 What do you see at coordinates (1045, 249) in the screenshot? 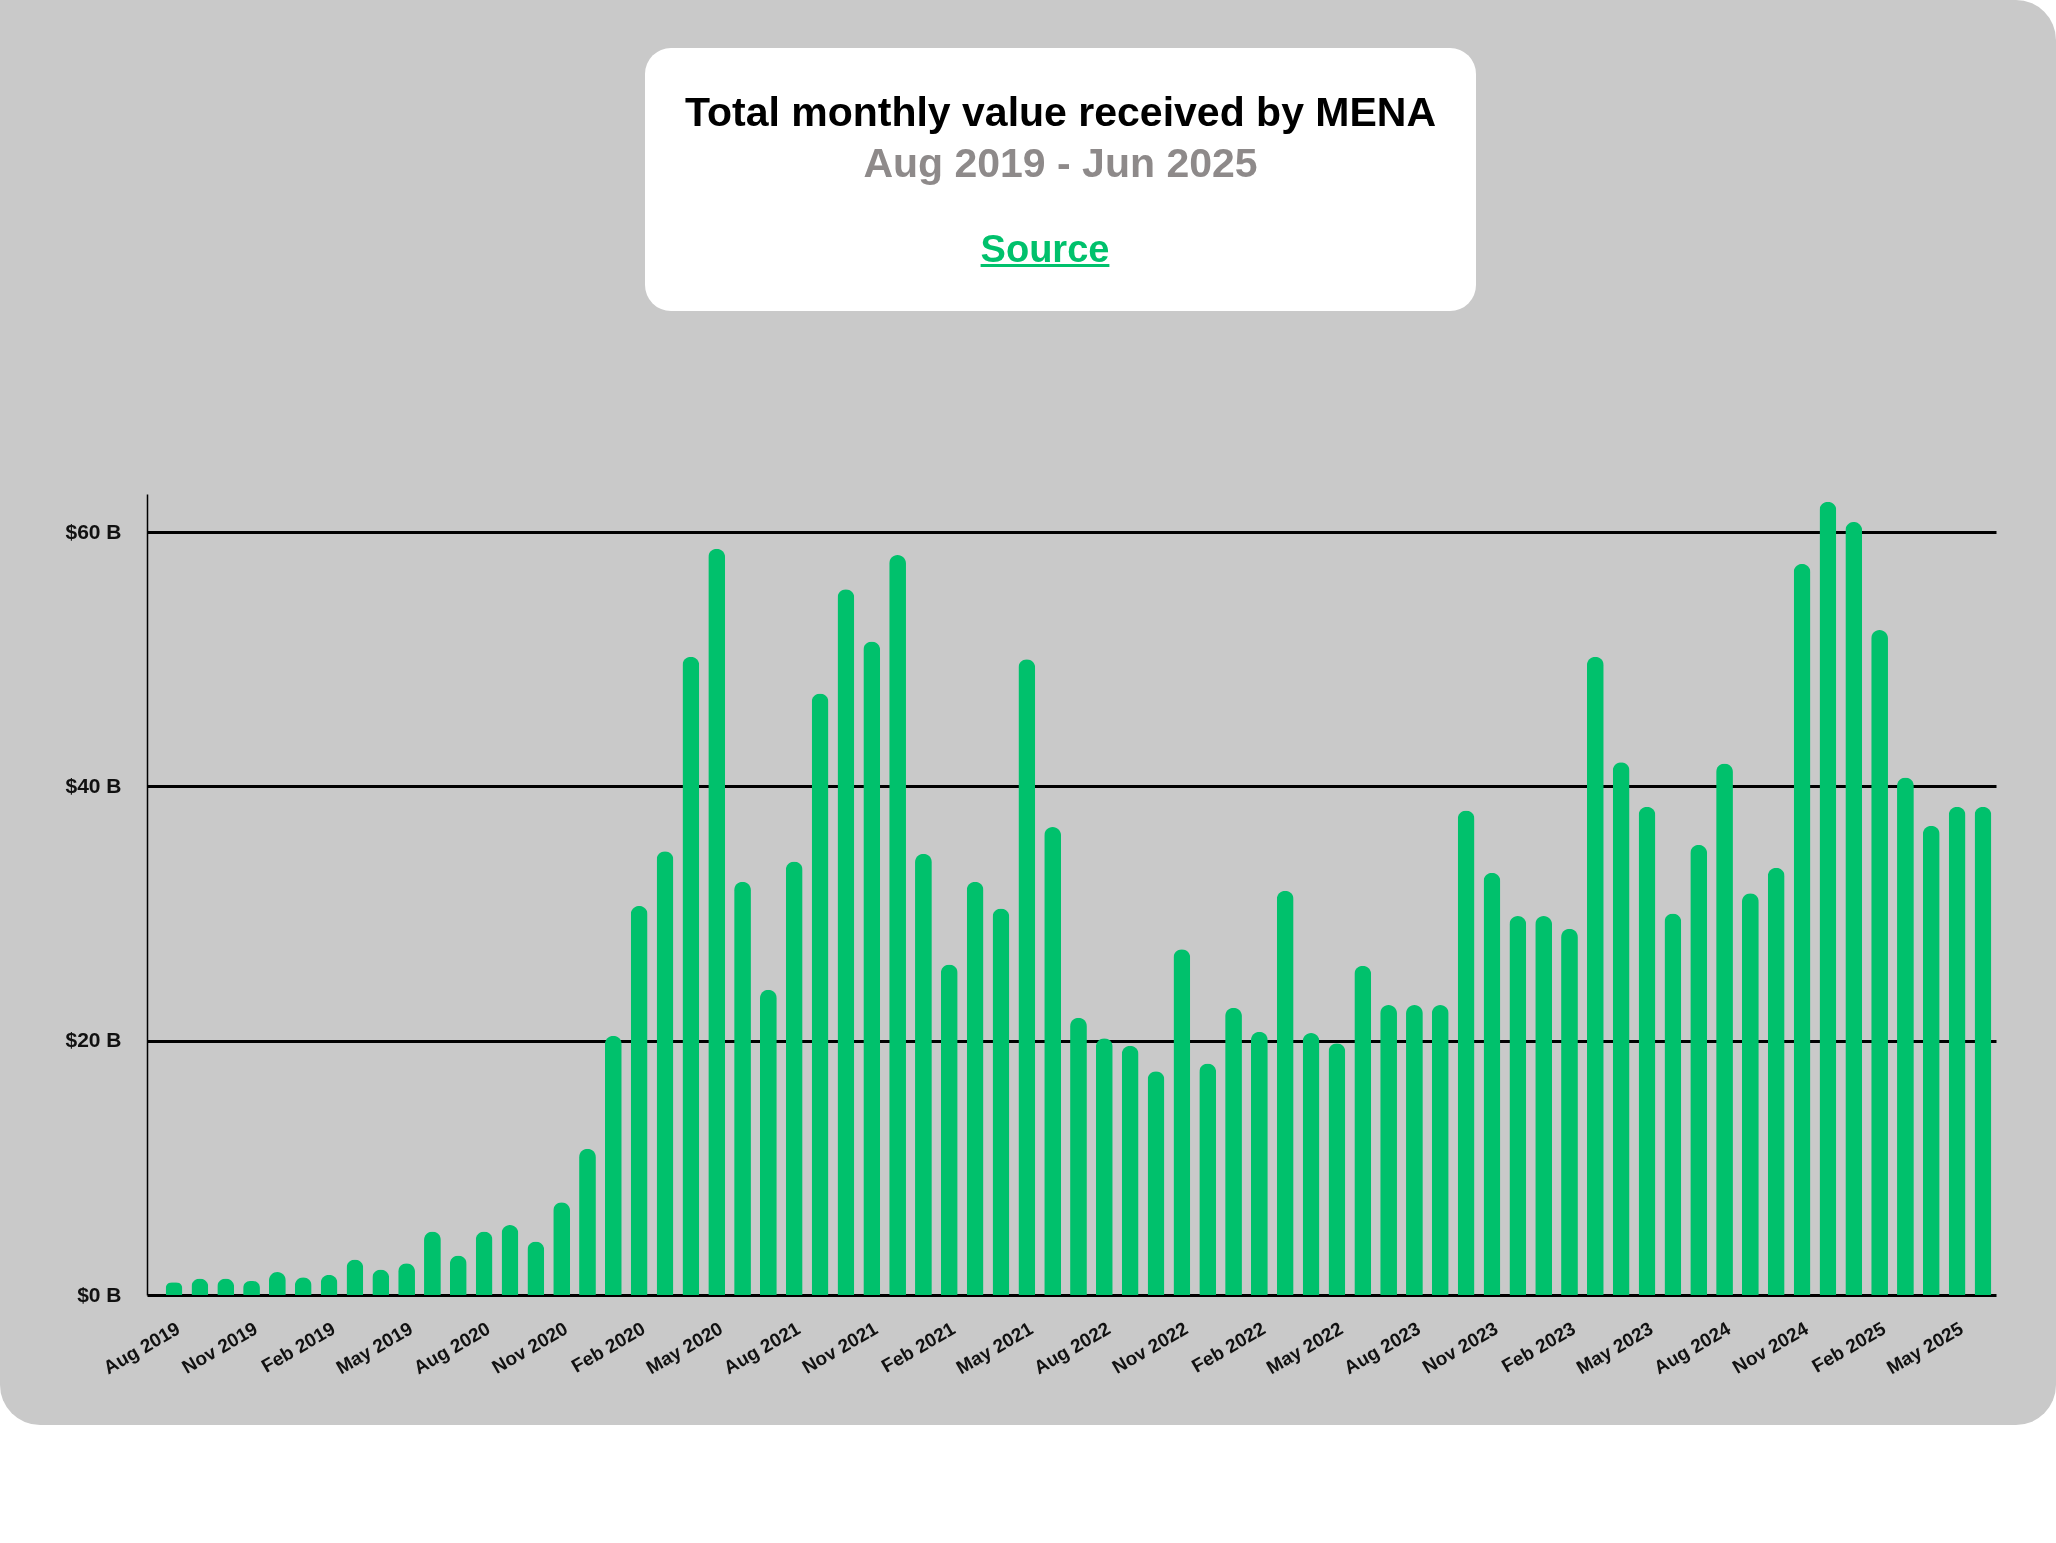
I see `text: Source` at bounding box center [1045, 249].